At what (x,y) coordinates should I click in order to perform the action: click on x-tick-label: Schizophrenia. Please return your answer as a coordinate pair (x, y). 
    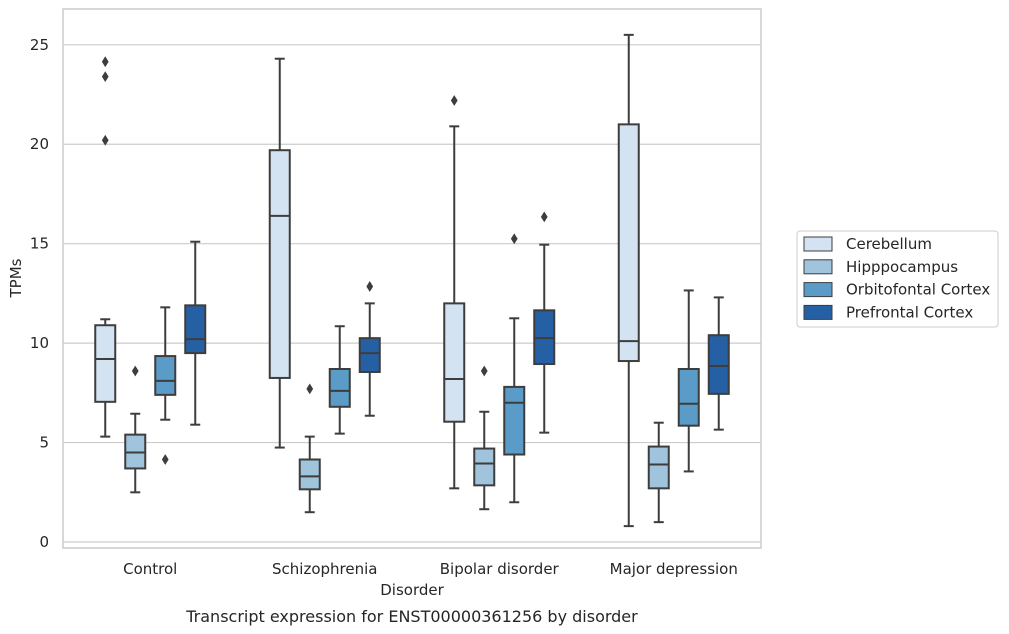
    Looking at the image, I should click on (324, 569).